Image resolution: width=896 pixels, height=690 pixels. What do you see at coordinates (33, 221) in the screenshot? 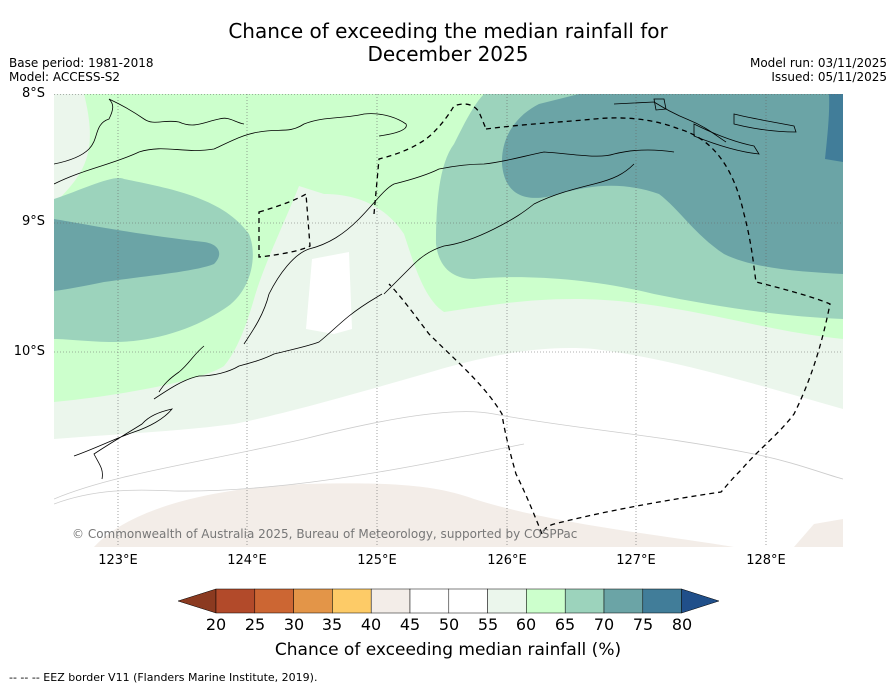
I see `lat-label-9s: 9°S` at bounding box center [33, 221].